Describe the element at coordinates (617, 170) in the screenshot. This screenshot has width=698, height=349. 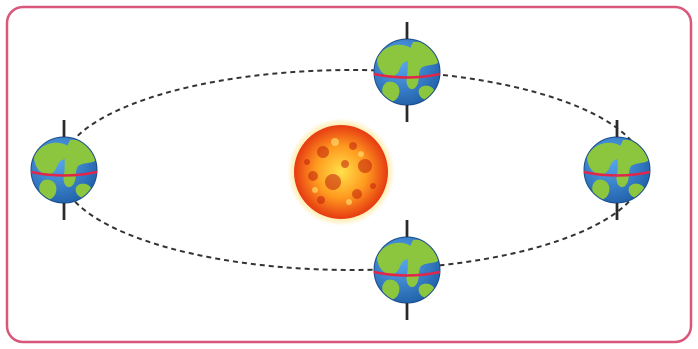
I see `earth-right-globe-icon` at that location.